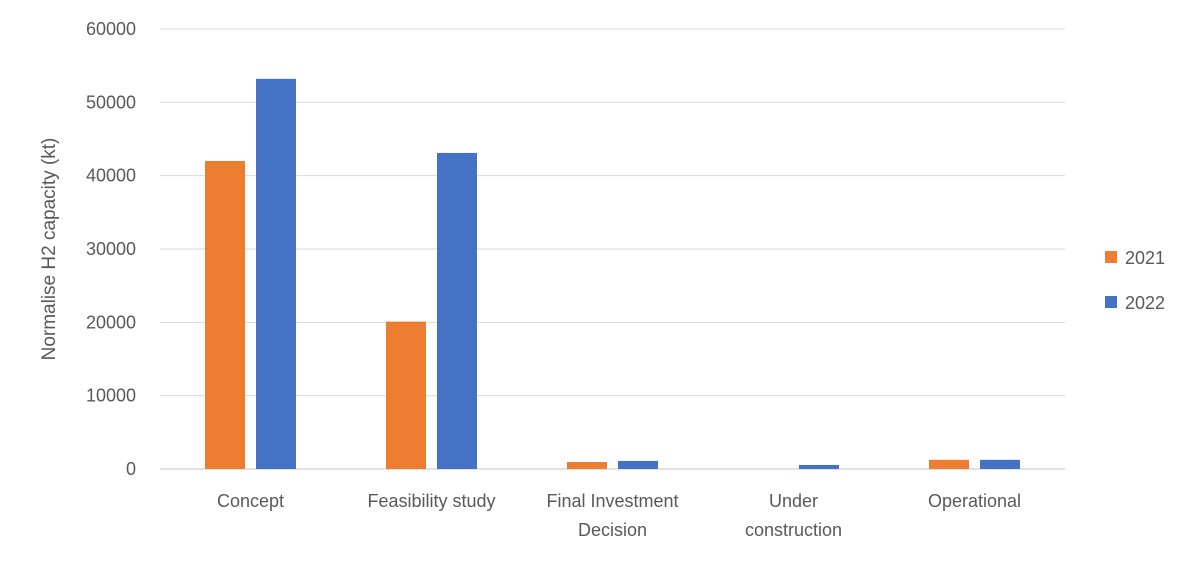  I want to click on x-tick-label: Final Investment, so click(612, 501).